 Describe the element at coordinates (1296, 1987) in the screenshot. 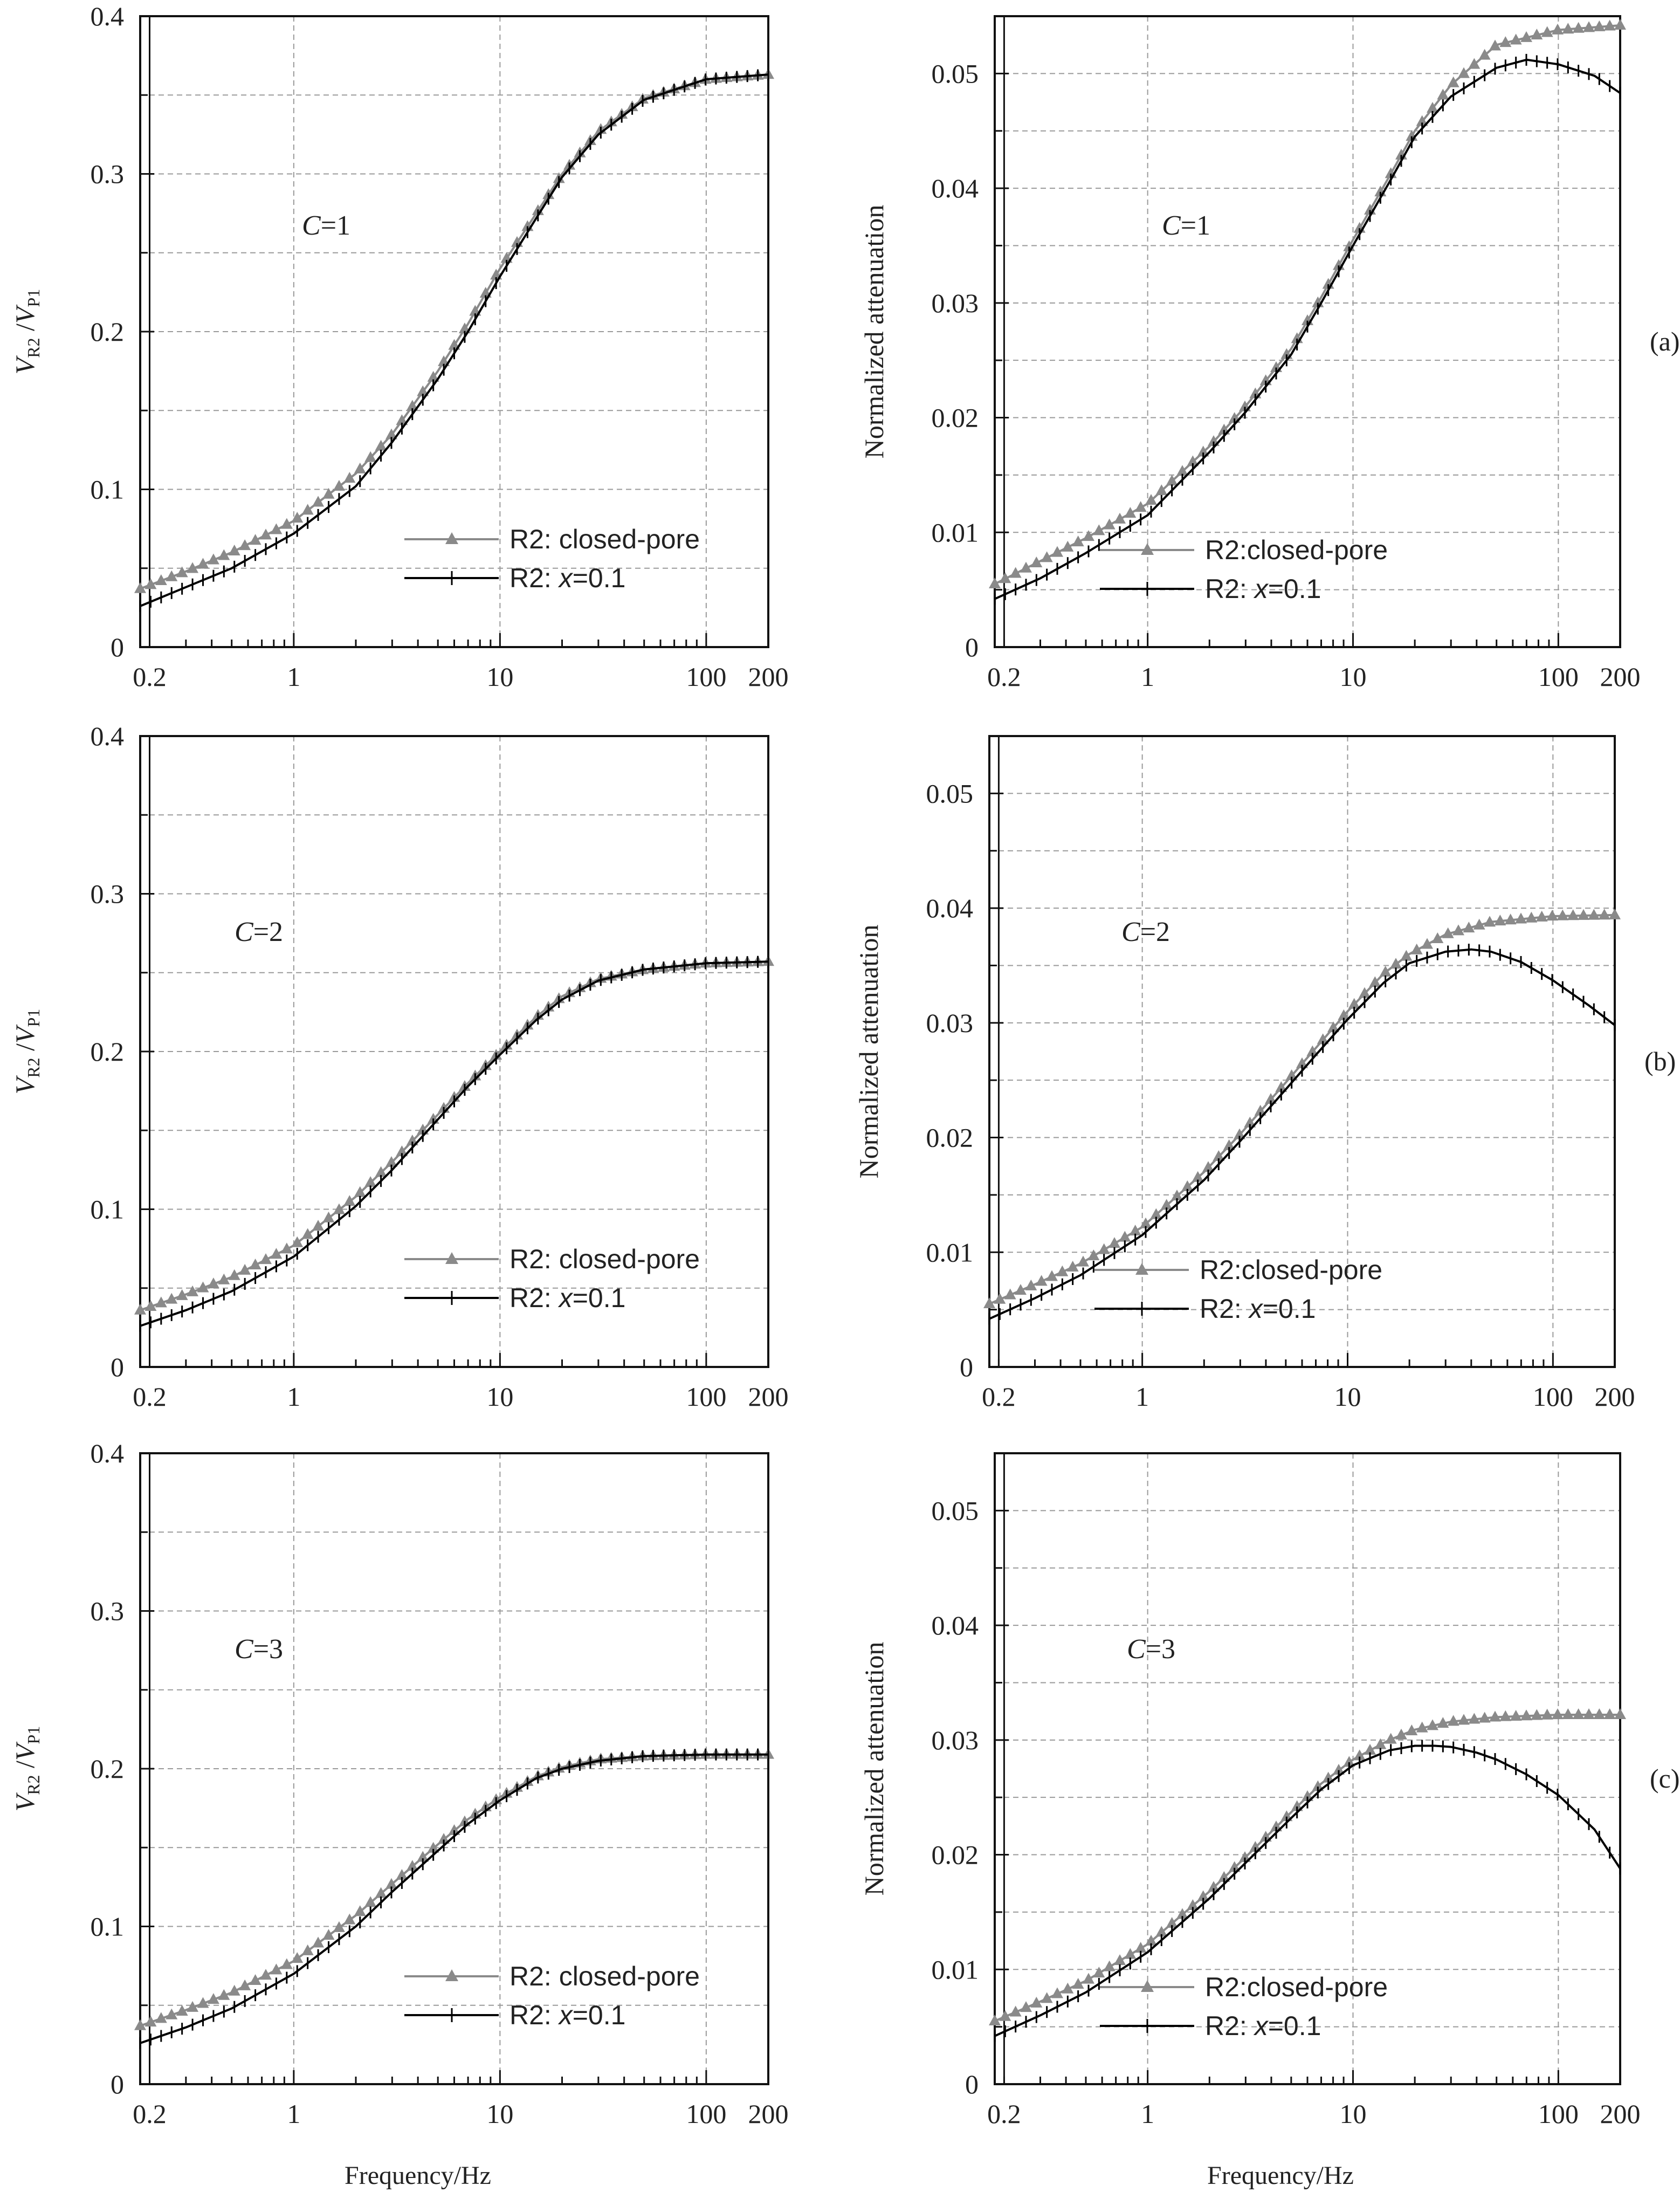

I see `legend-label: R2:closed-pore` at that location.